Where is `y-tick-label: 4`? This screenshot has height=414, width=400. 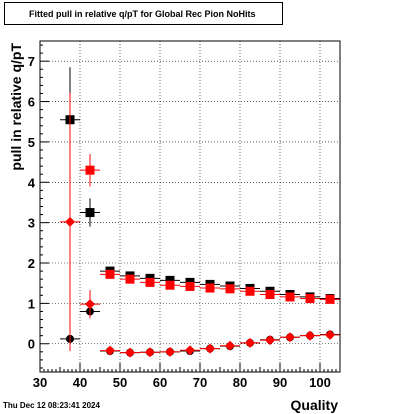
y-tick-label: 4 is located at coordinates (32, 182).